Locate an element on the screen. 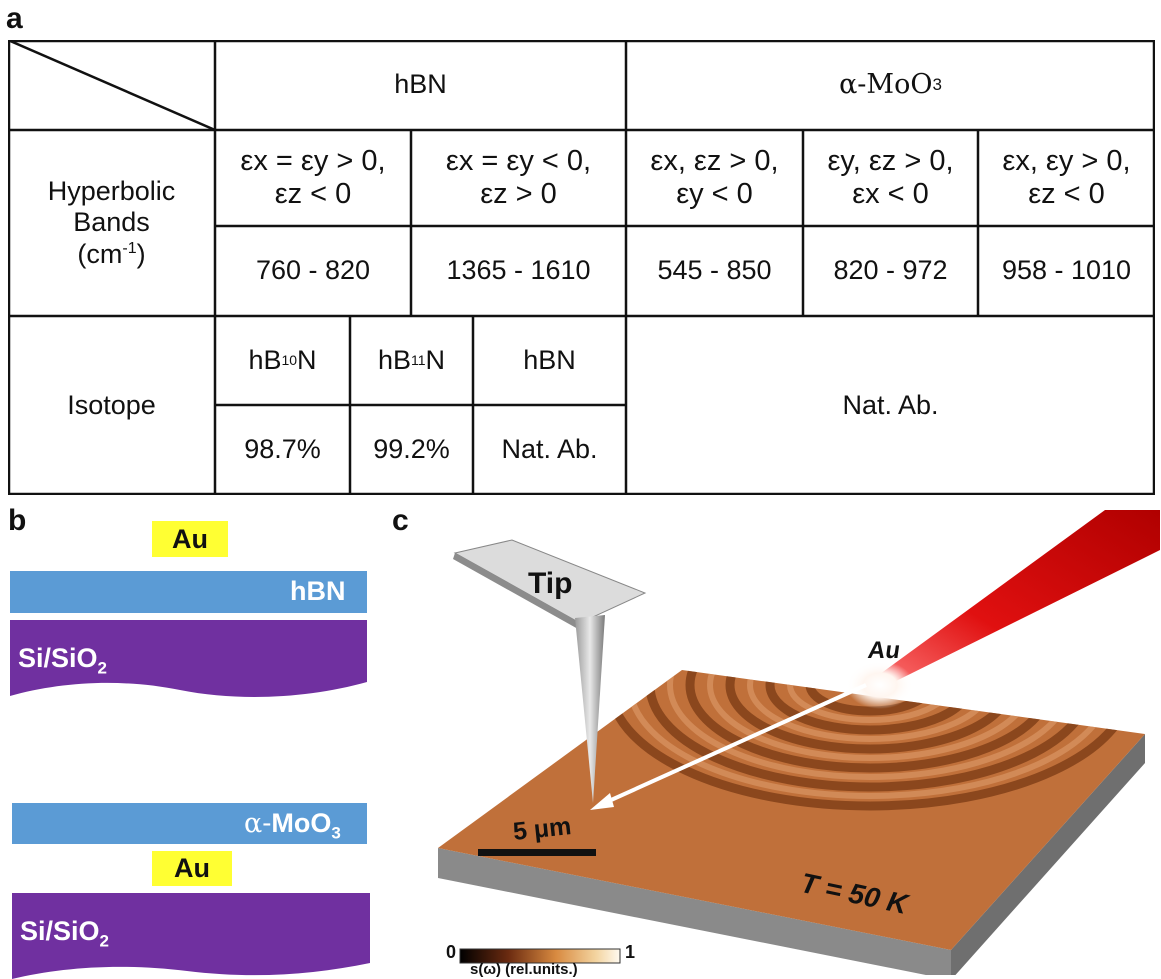  isotope-2-sup: 11 is located at coordinates (418, 360).